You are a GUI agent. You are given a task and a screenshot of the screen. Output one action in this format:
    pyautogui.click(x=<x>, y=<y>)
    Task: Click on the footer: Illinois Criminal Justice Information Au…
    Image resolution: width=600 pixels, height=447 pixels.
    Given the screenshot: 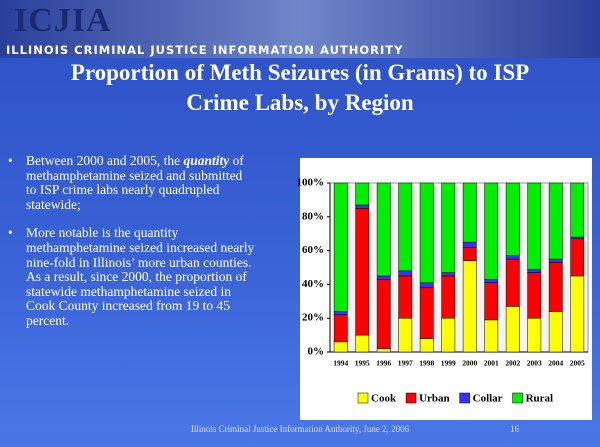 What is the action you would take?
    pyautogui.click(x=300, y=429)
    